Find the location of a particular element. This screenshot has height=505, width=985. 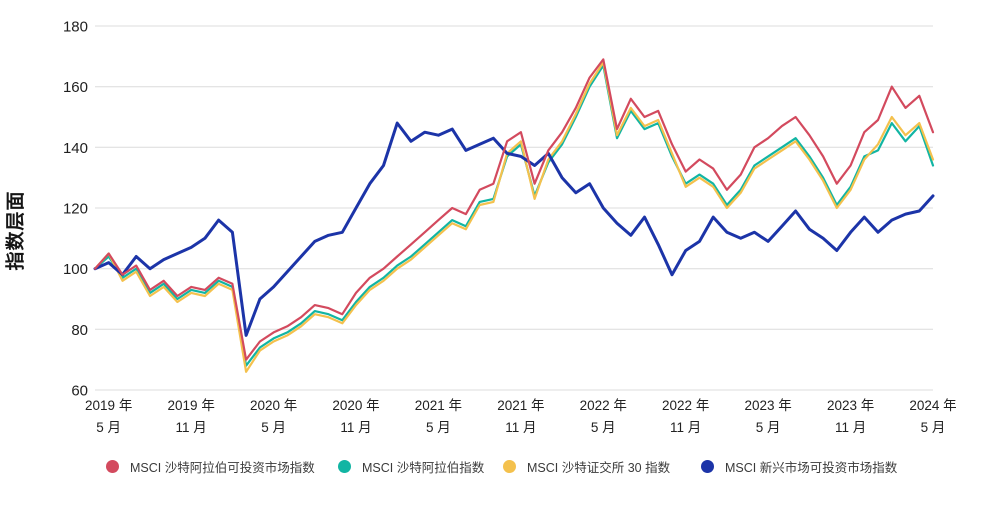

x-tick-label: 2023 年 11 月 is located at coordinates (850, 417).